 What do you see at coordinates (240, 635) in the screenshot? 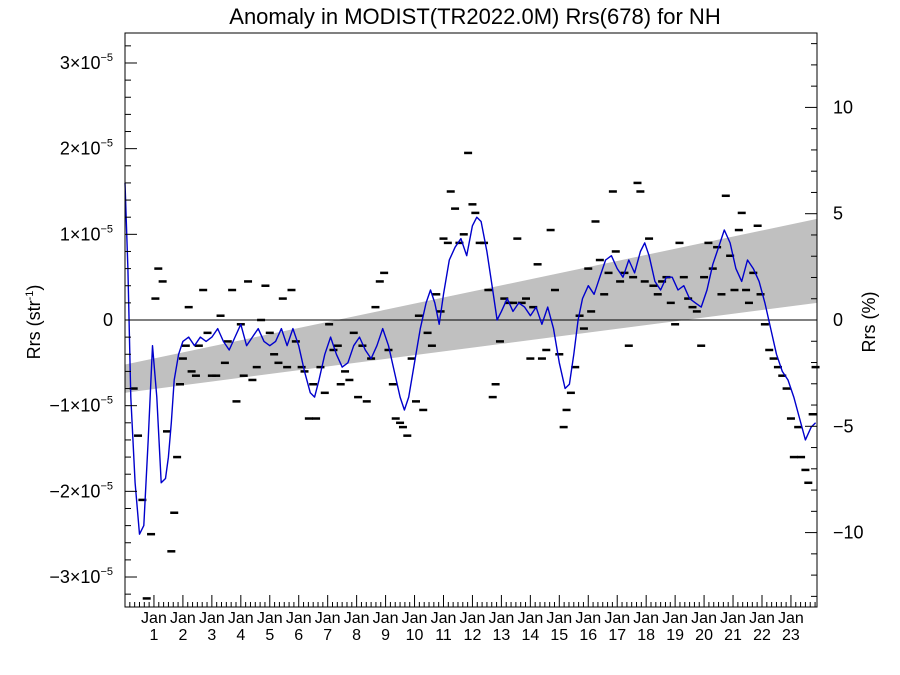
I see `x-tick-year-label: 4` at bounding box center [240, 635].